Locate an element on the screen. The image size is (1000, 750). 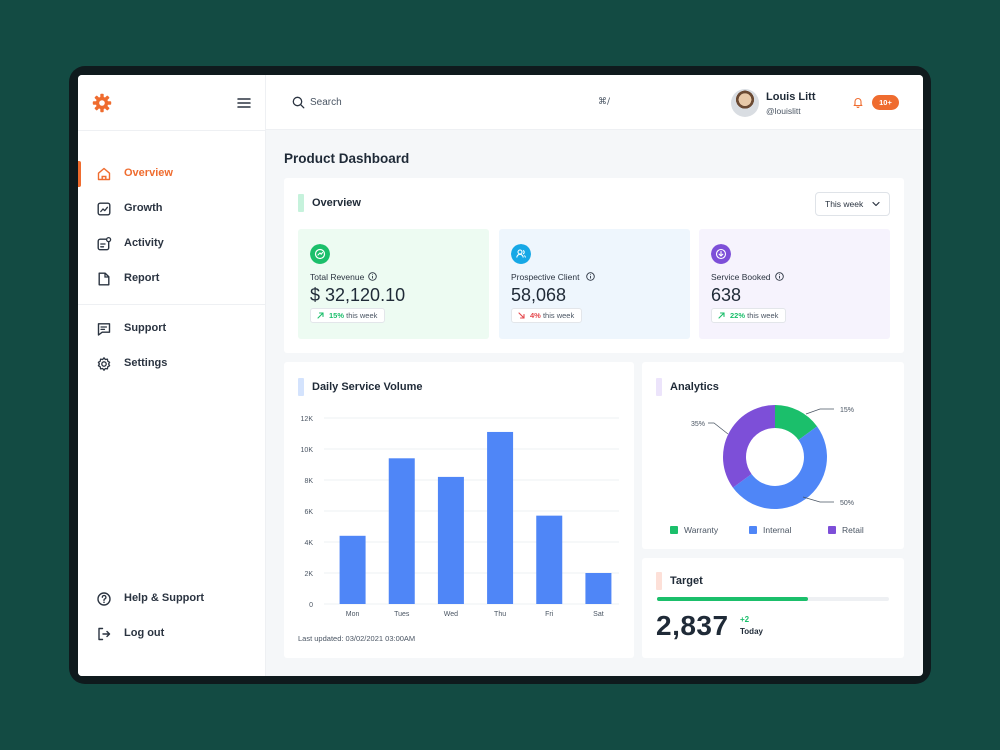
sidebar-item-support: Support is located at coordinates (172, 329).